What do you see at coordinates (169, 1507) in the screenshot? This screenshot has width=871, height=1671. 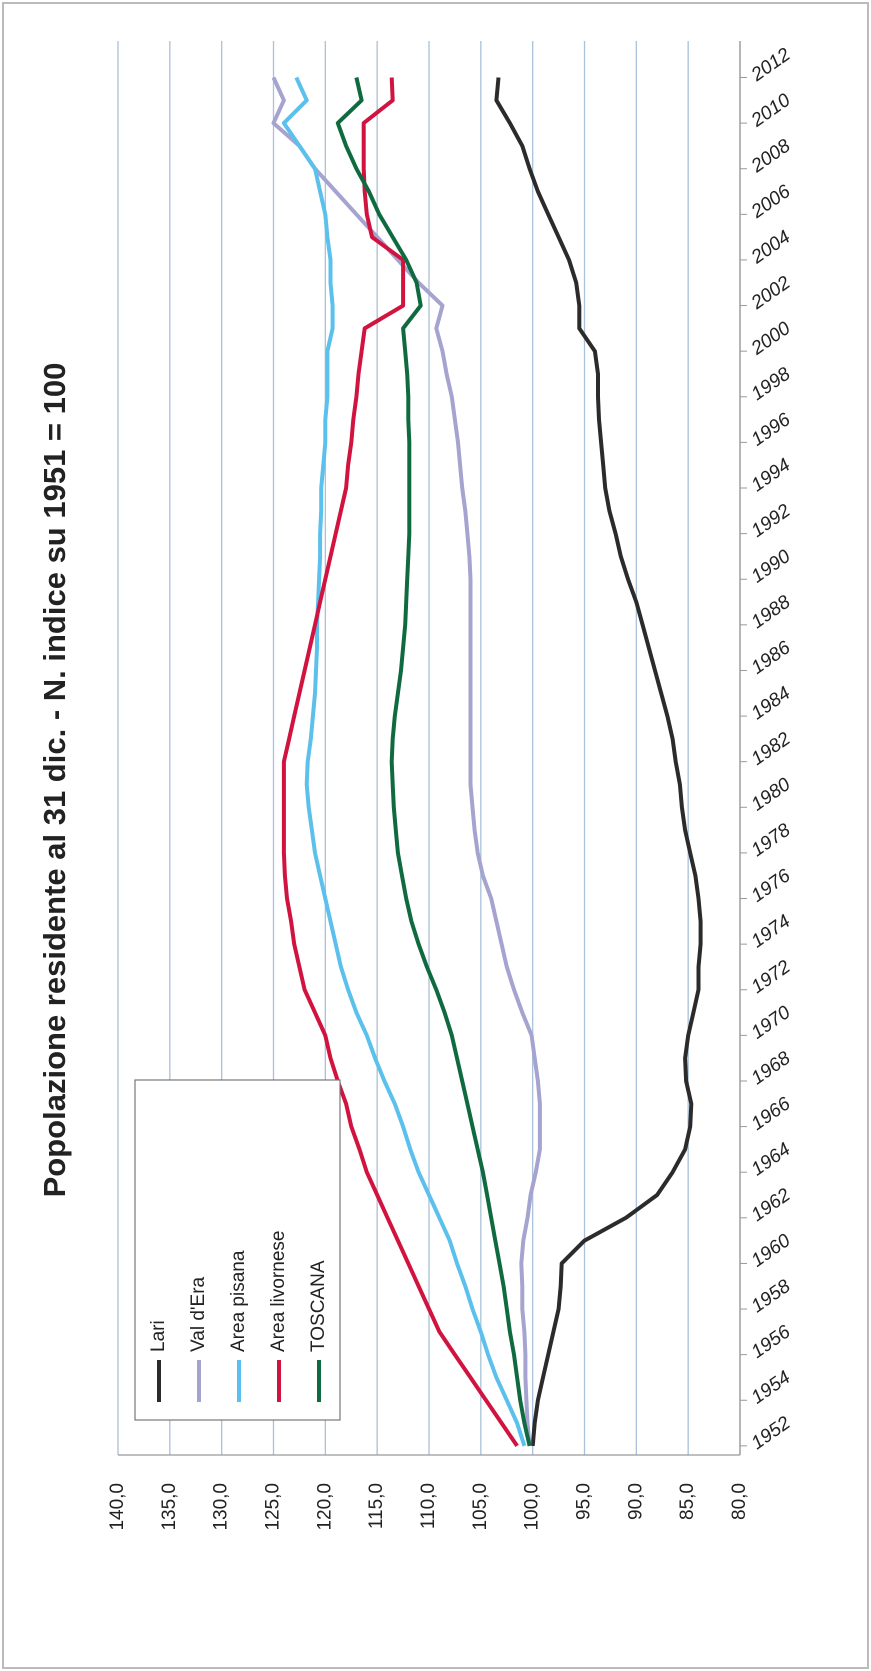 I see `y-tick-label: 135,0` at bounding box center [169, 1507].